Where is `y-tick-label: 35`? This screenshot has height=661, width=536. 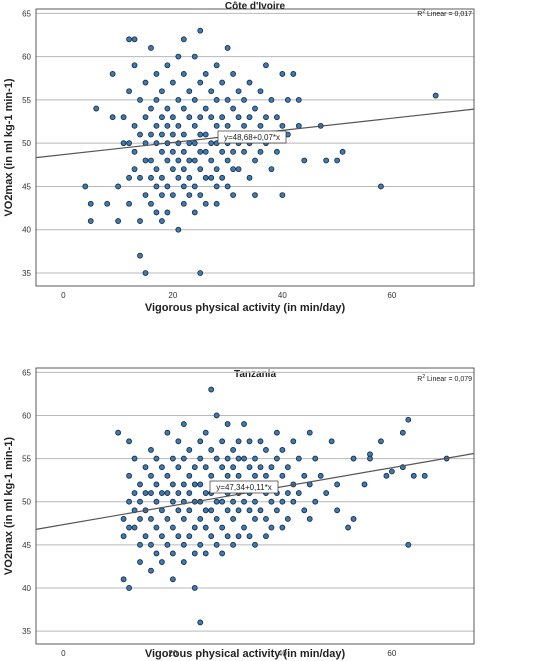 y-tick-label: 35 is located at coordinates (26, 273).